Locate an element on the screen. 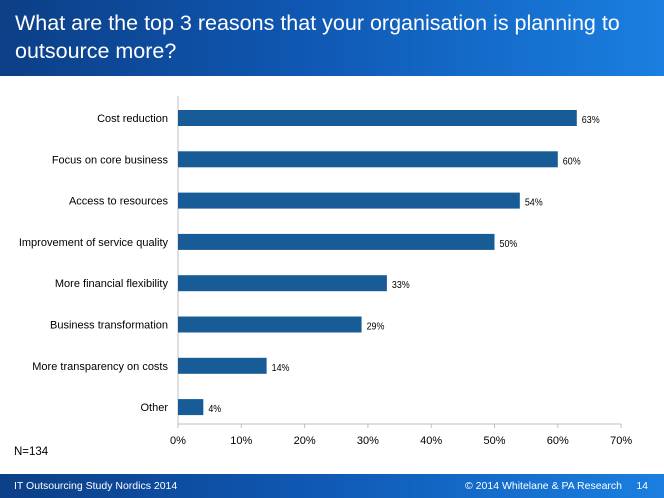 This screenshot has height=498, width=664. category-label: Other is located at coordinates (154, 408).